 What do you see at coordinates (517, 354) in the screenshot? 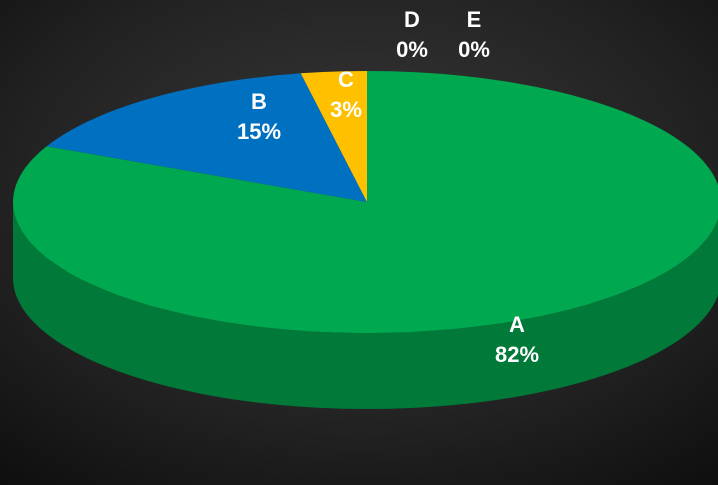
I see `slice-value-label: 82%` at bounding box center [517, 354].